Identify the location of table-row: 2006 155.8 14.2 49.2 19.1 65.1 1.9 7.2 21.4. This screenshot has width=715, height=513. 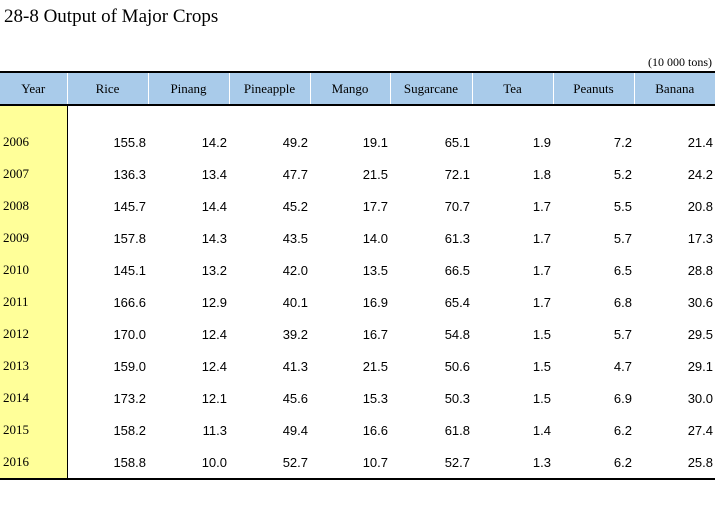
(357, 142).